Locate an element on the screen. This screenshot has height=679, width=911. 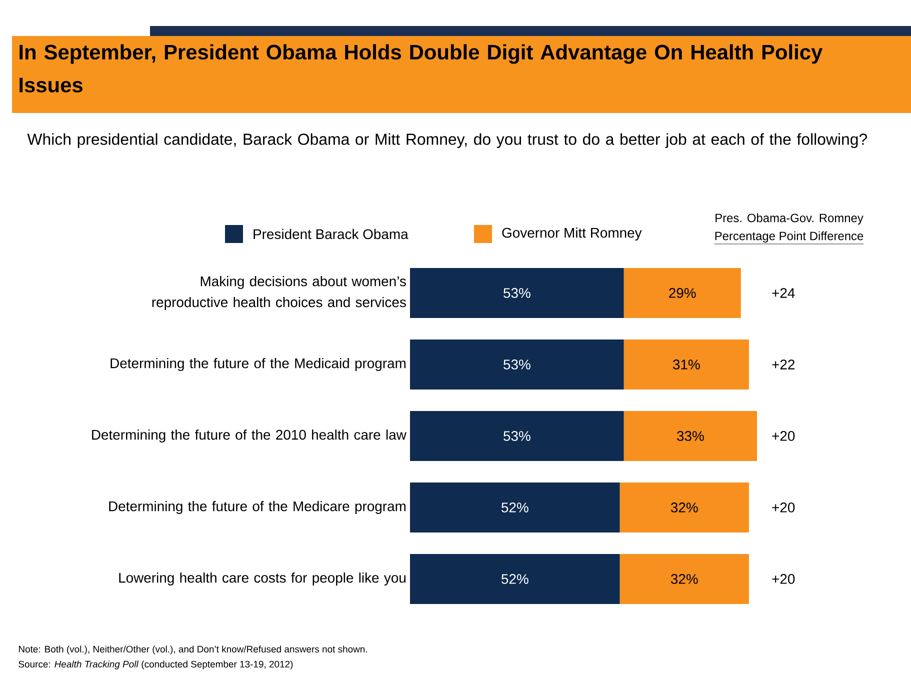
text: Note: Both (vol.), Neither/Other (vol.), and Don’t know/Refused answers not shown. is located at coordinates (192, 650).